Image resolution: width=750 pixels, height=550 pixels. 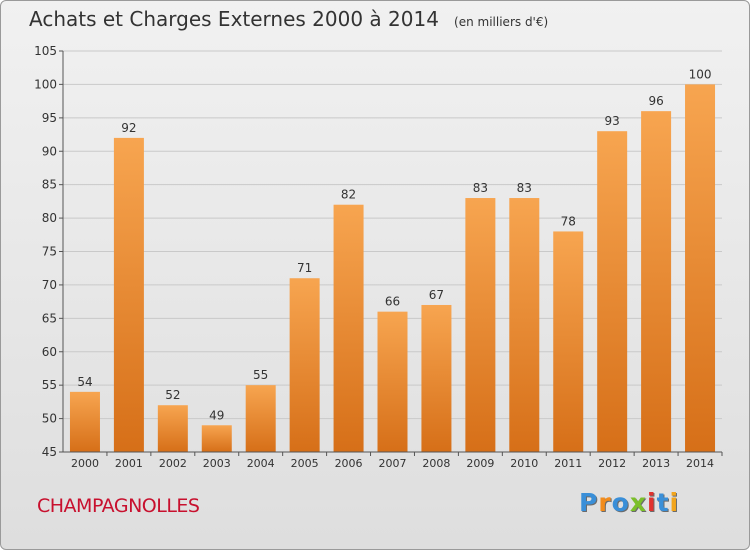 What do you see at coordinates (568, 221) in the screenshot?
I see `value-label-2011: 78` at bounding box center [568, 221].